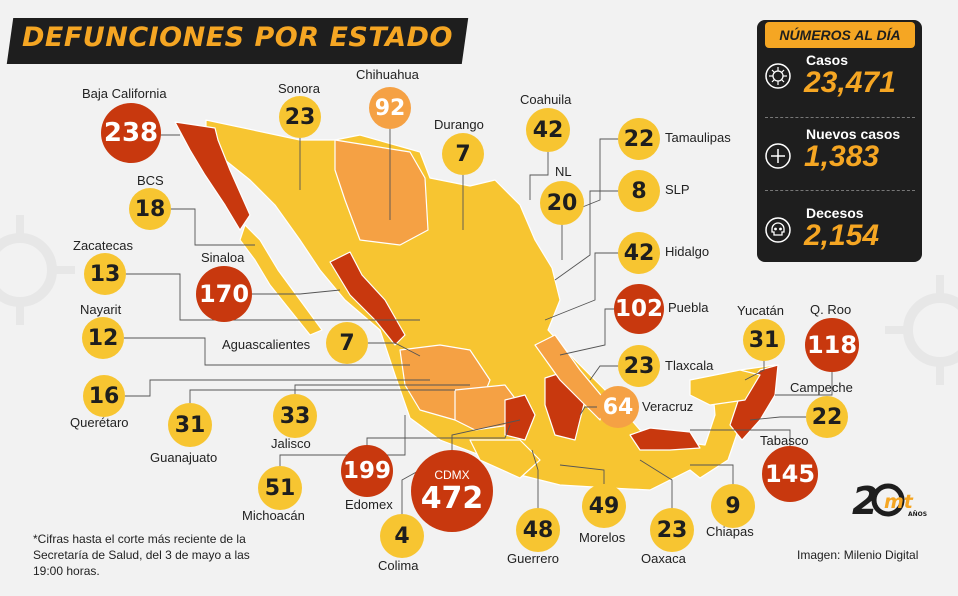 This screenshot has width=958, height=596. Describe the element at coordinates (452, 475) in the screenshot. I see `cdmx-tag: CDMX` at that location.